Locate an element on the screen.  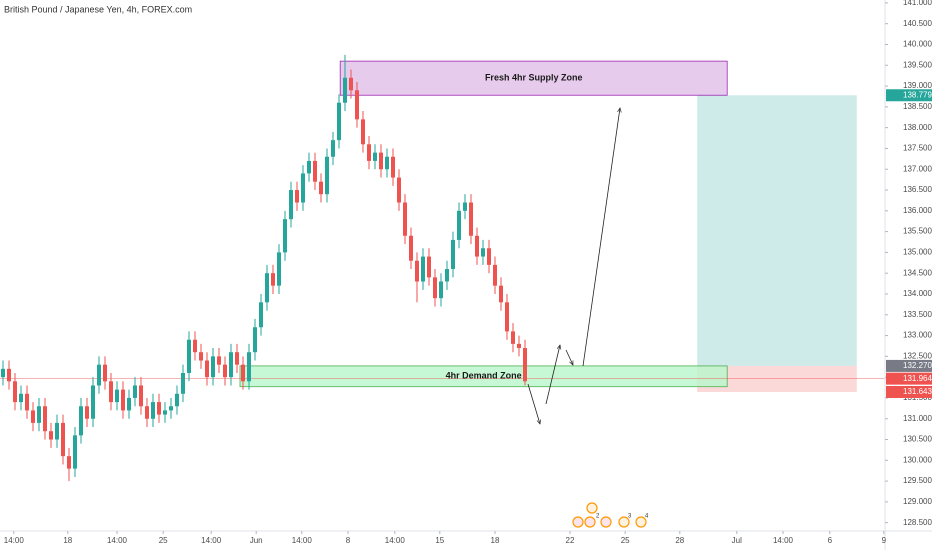
y-tick-label: 134.000 is located at coordinates (917, 293).